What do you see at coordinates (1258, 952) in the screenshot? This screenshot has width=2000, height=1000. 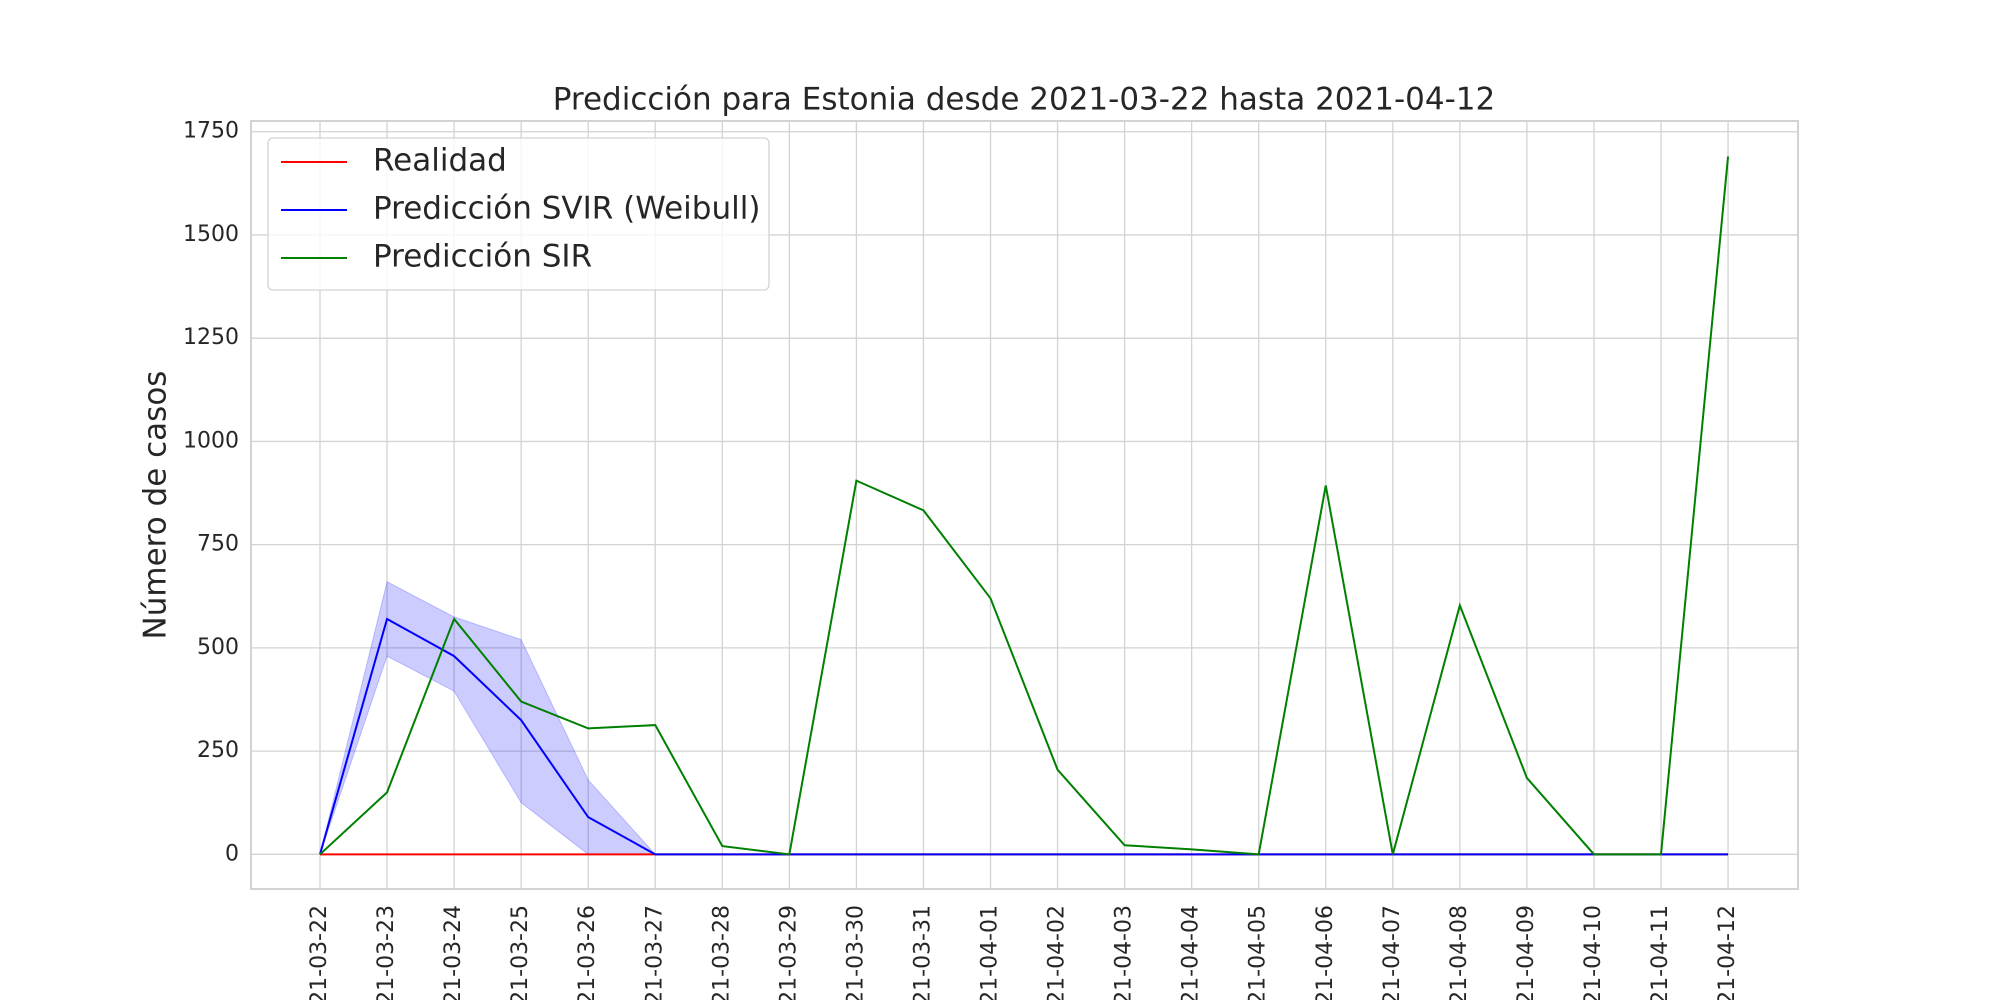 I see `x-tick-label: 2021-04-05` at bounding box center [1258, 952].